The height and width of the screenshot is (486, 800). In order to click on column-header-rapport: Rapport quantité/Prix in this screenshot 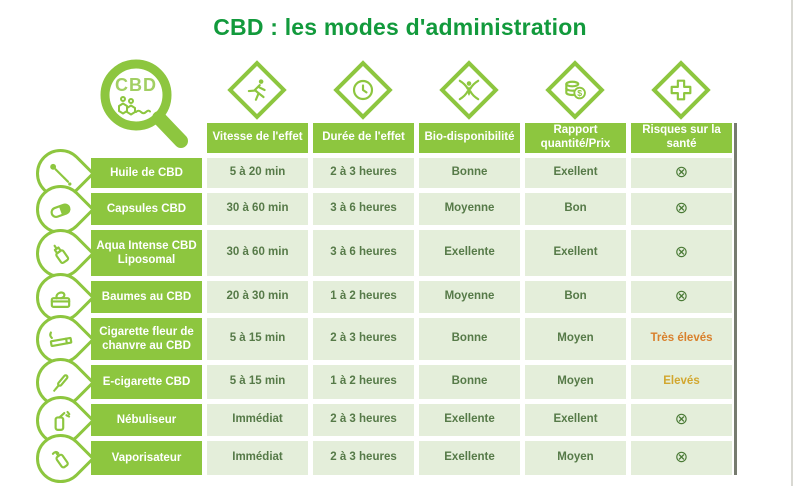, I will do `click(575, 138)`.